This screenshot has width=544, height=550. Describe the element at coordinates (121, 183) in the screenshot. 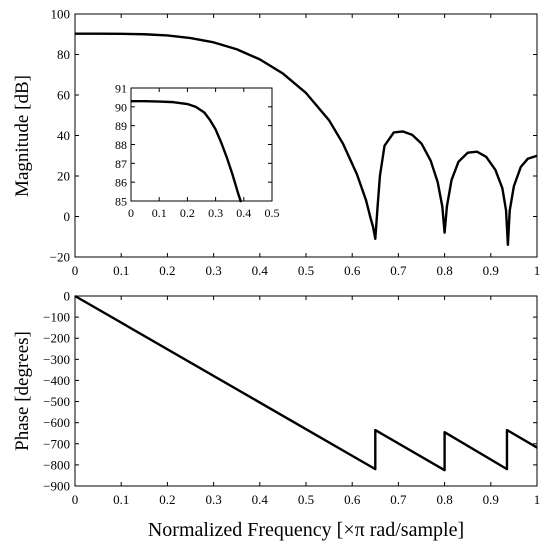

I see `y-tick-label: 86` at that location.